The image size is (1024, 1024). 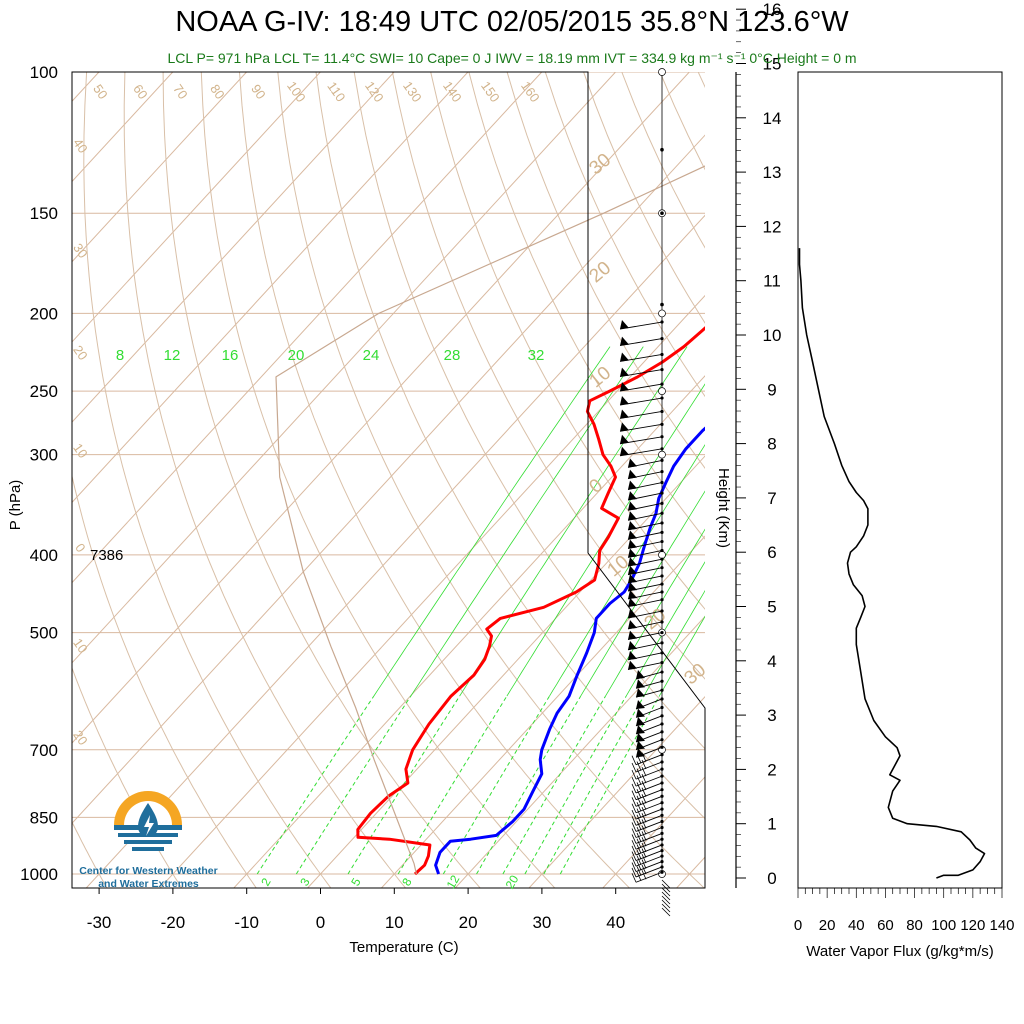 What do you see at coordinates (80, 250) in the screenshot?
I see `adiabat-label-left: 30` at bounding box center [80, 250].